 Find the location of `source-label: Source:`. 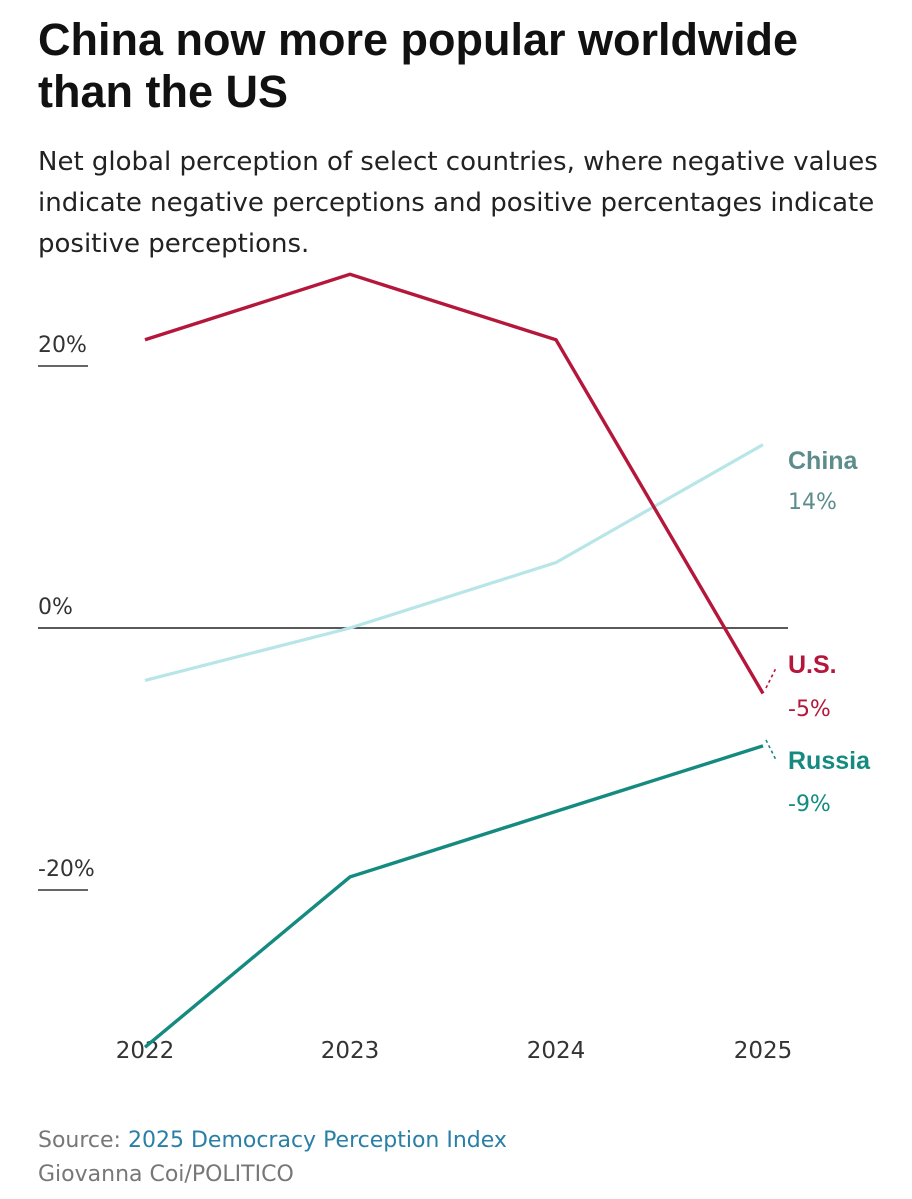

source-label: Source: is located at coordinates (79, 1140).